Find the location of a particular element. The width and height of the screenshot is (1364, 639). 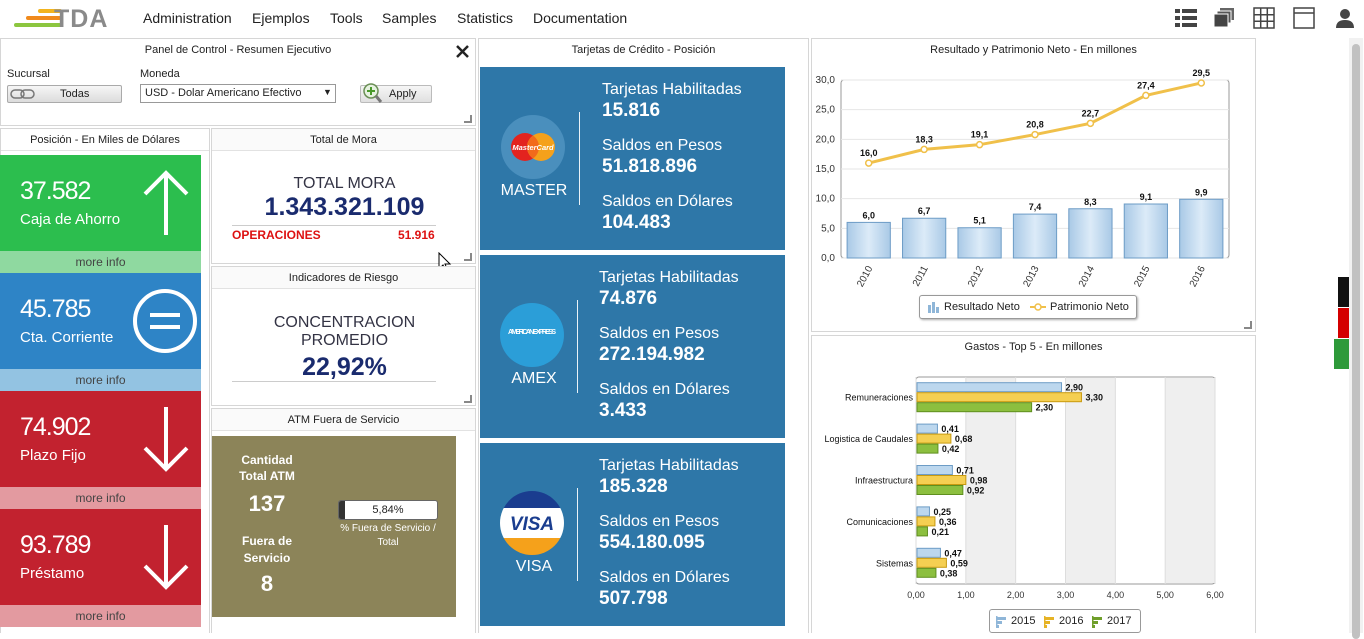

list-view-icon is located at coordinates (1186, 18).